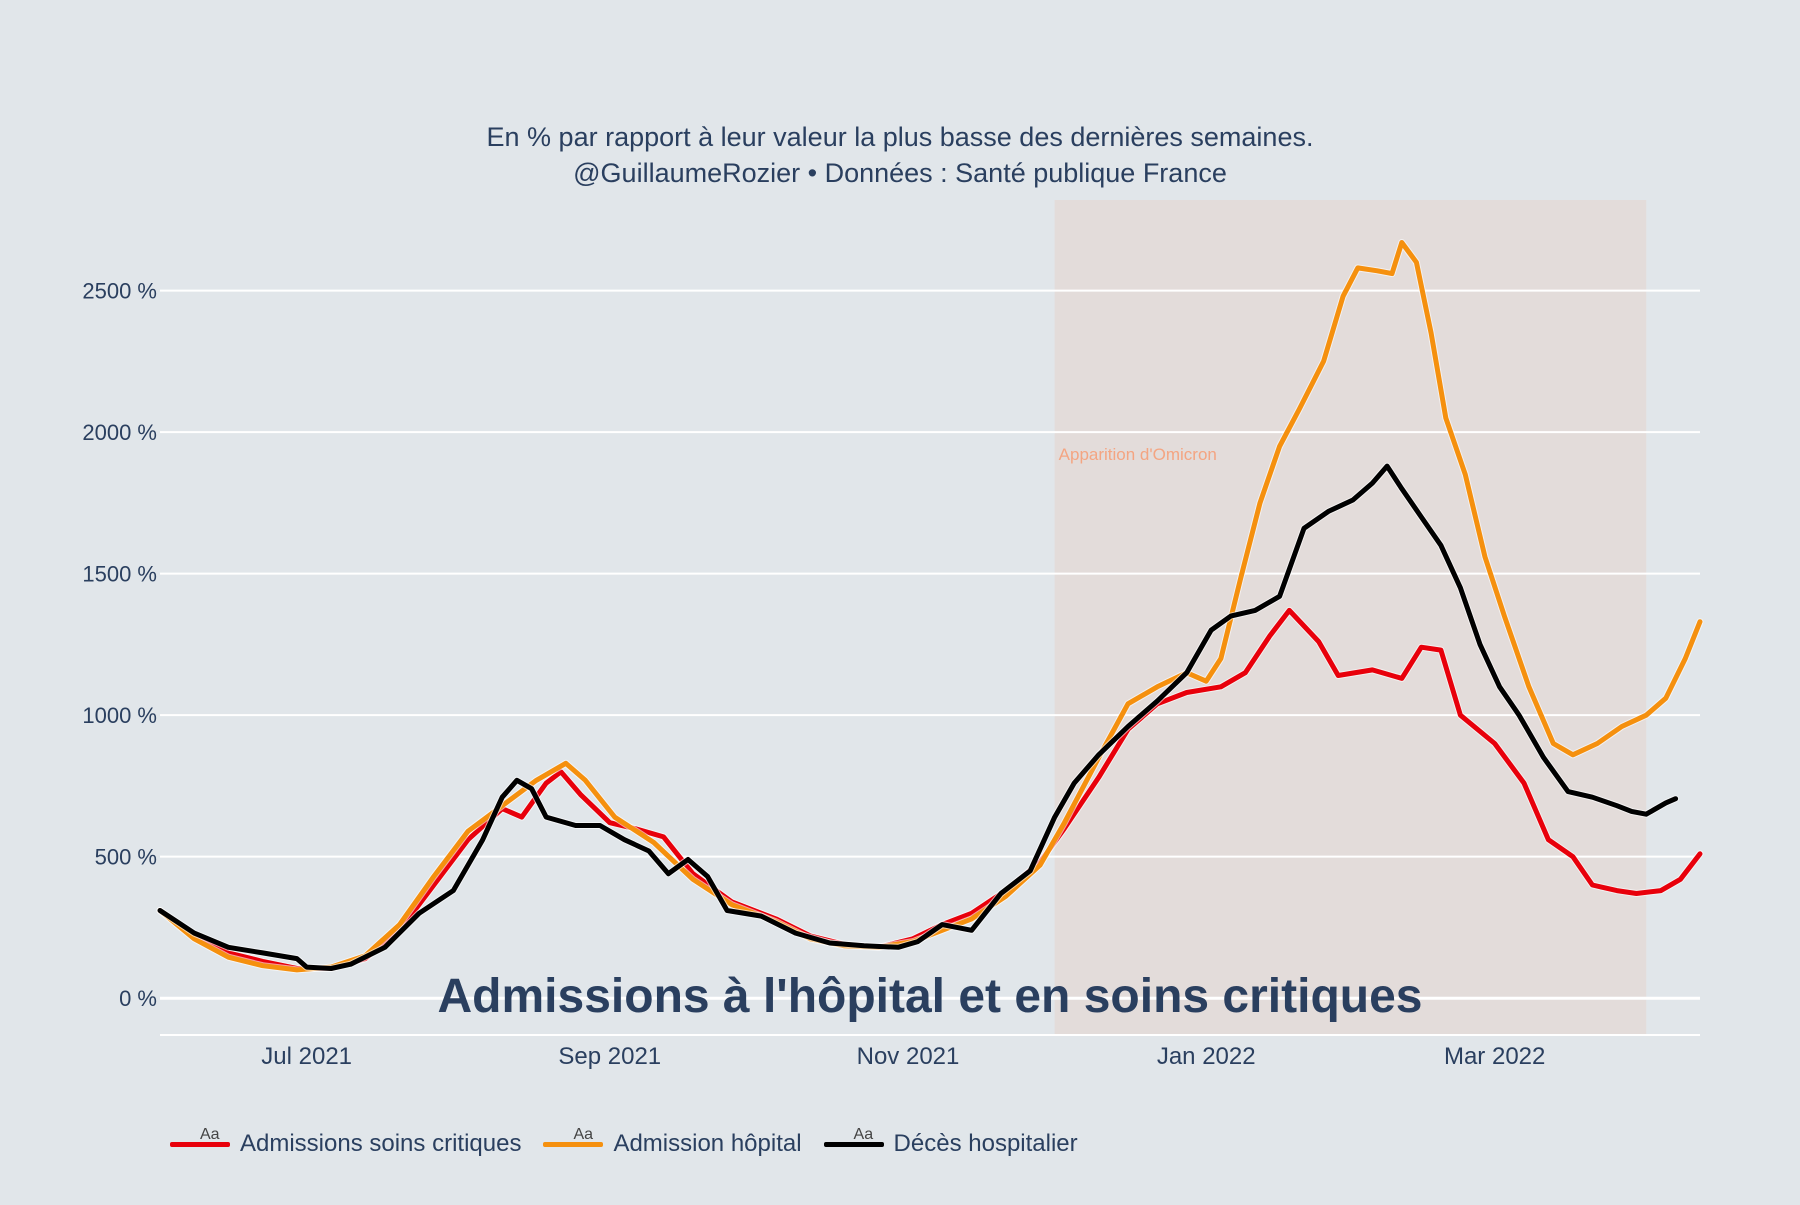 The image size is (1800, 1205). What do you see at coordinates (119, 574) in the screenshot?
I see `y-tick-label: 1500 %` at bounding box center [119, 574].